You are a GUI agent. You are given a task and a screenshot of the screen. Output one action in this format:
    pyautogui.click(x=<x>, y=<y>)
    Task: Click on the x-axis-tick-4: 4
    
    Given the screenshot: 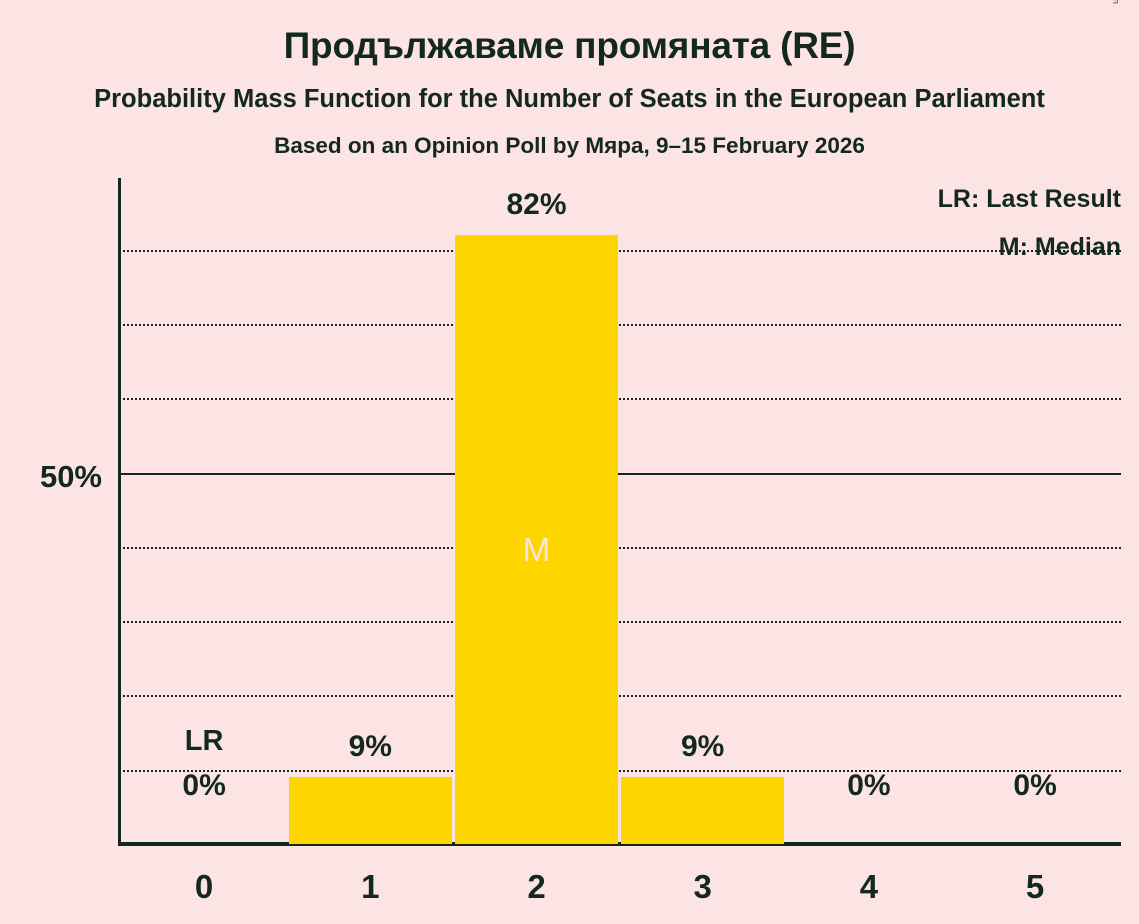 What is the action you would take?
    pyautogui.click(x=869, y=886)
    